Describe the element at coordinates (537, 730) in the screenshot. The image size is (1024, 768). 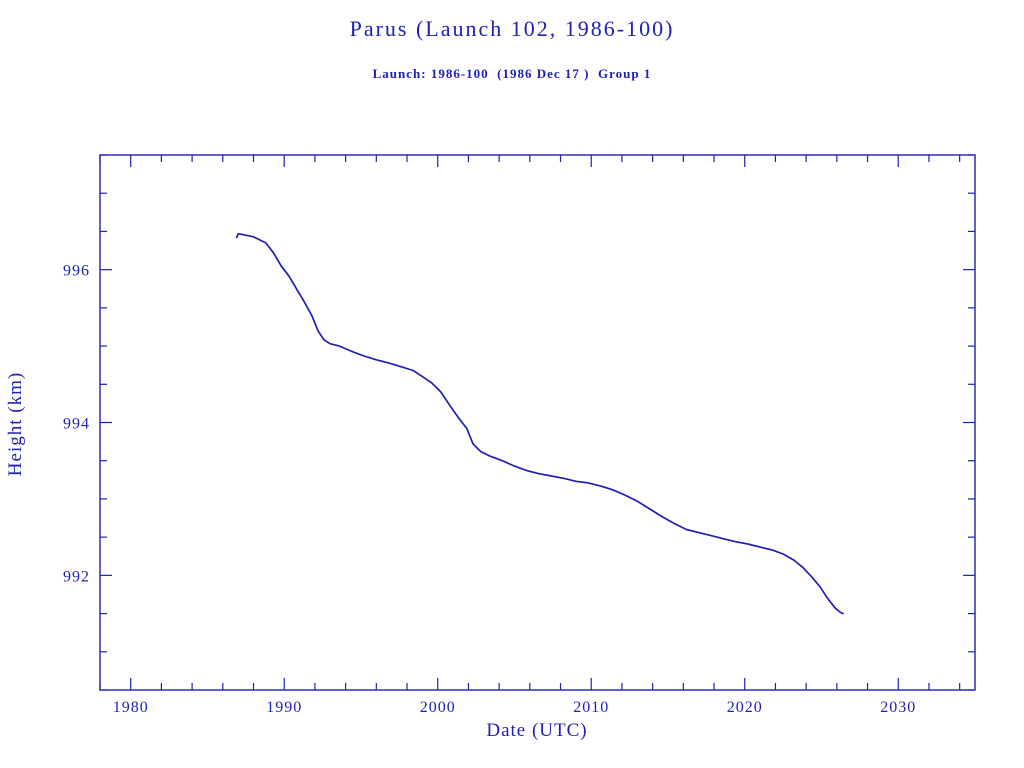
I see `x-axis-label: Date (UTC)` at that location.